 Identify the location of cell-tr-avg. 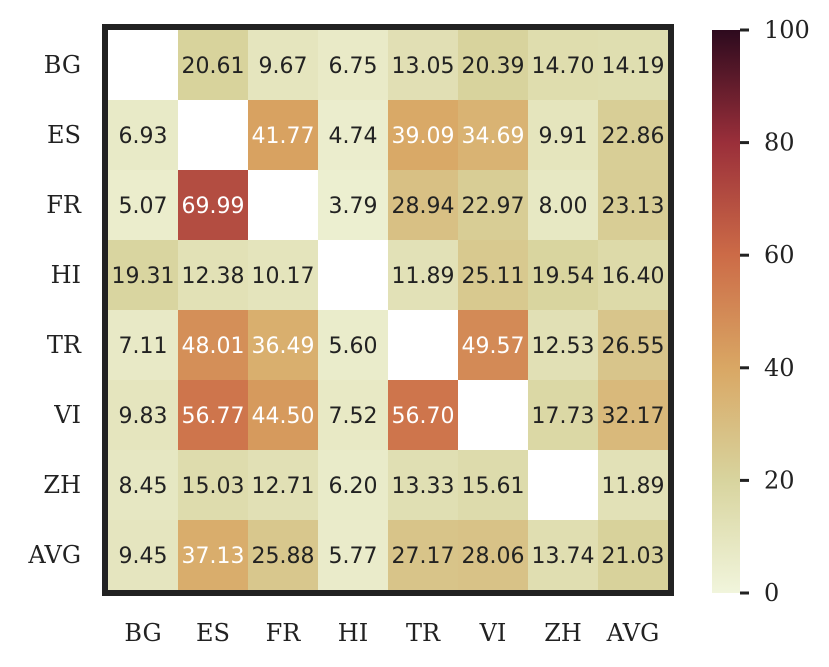
(633, 345).